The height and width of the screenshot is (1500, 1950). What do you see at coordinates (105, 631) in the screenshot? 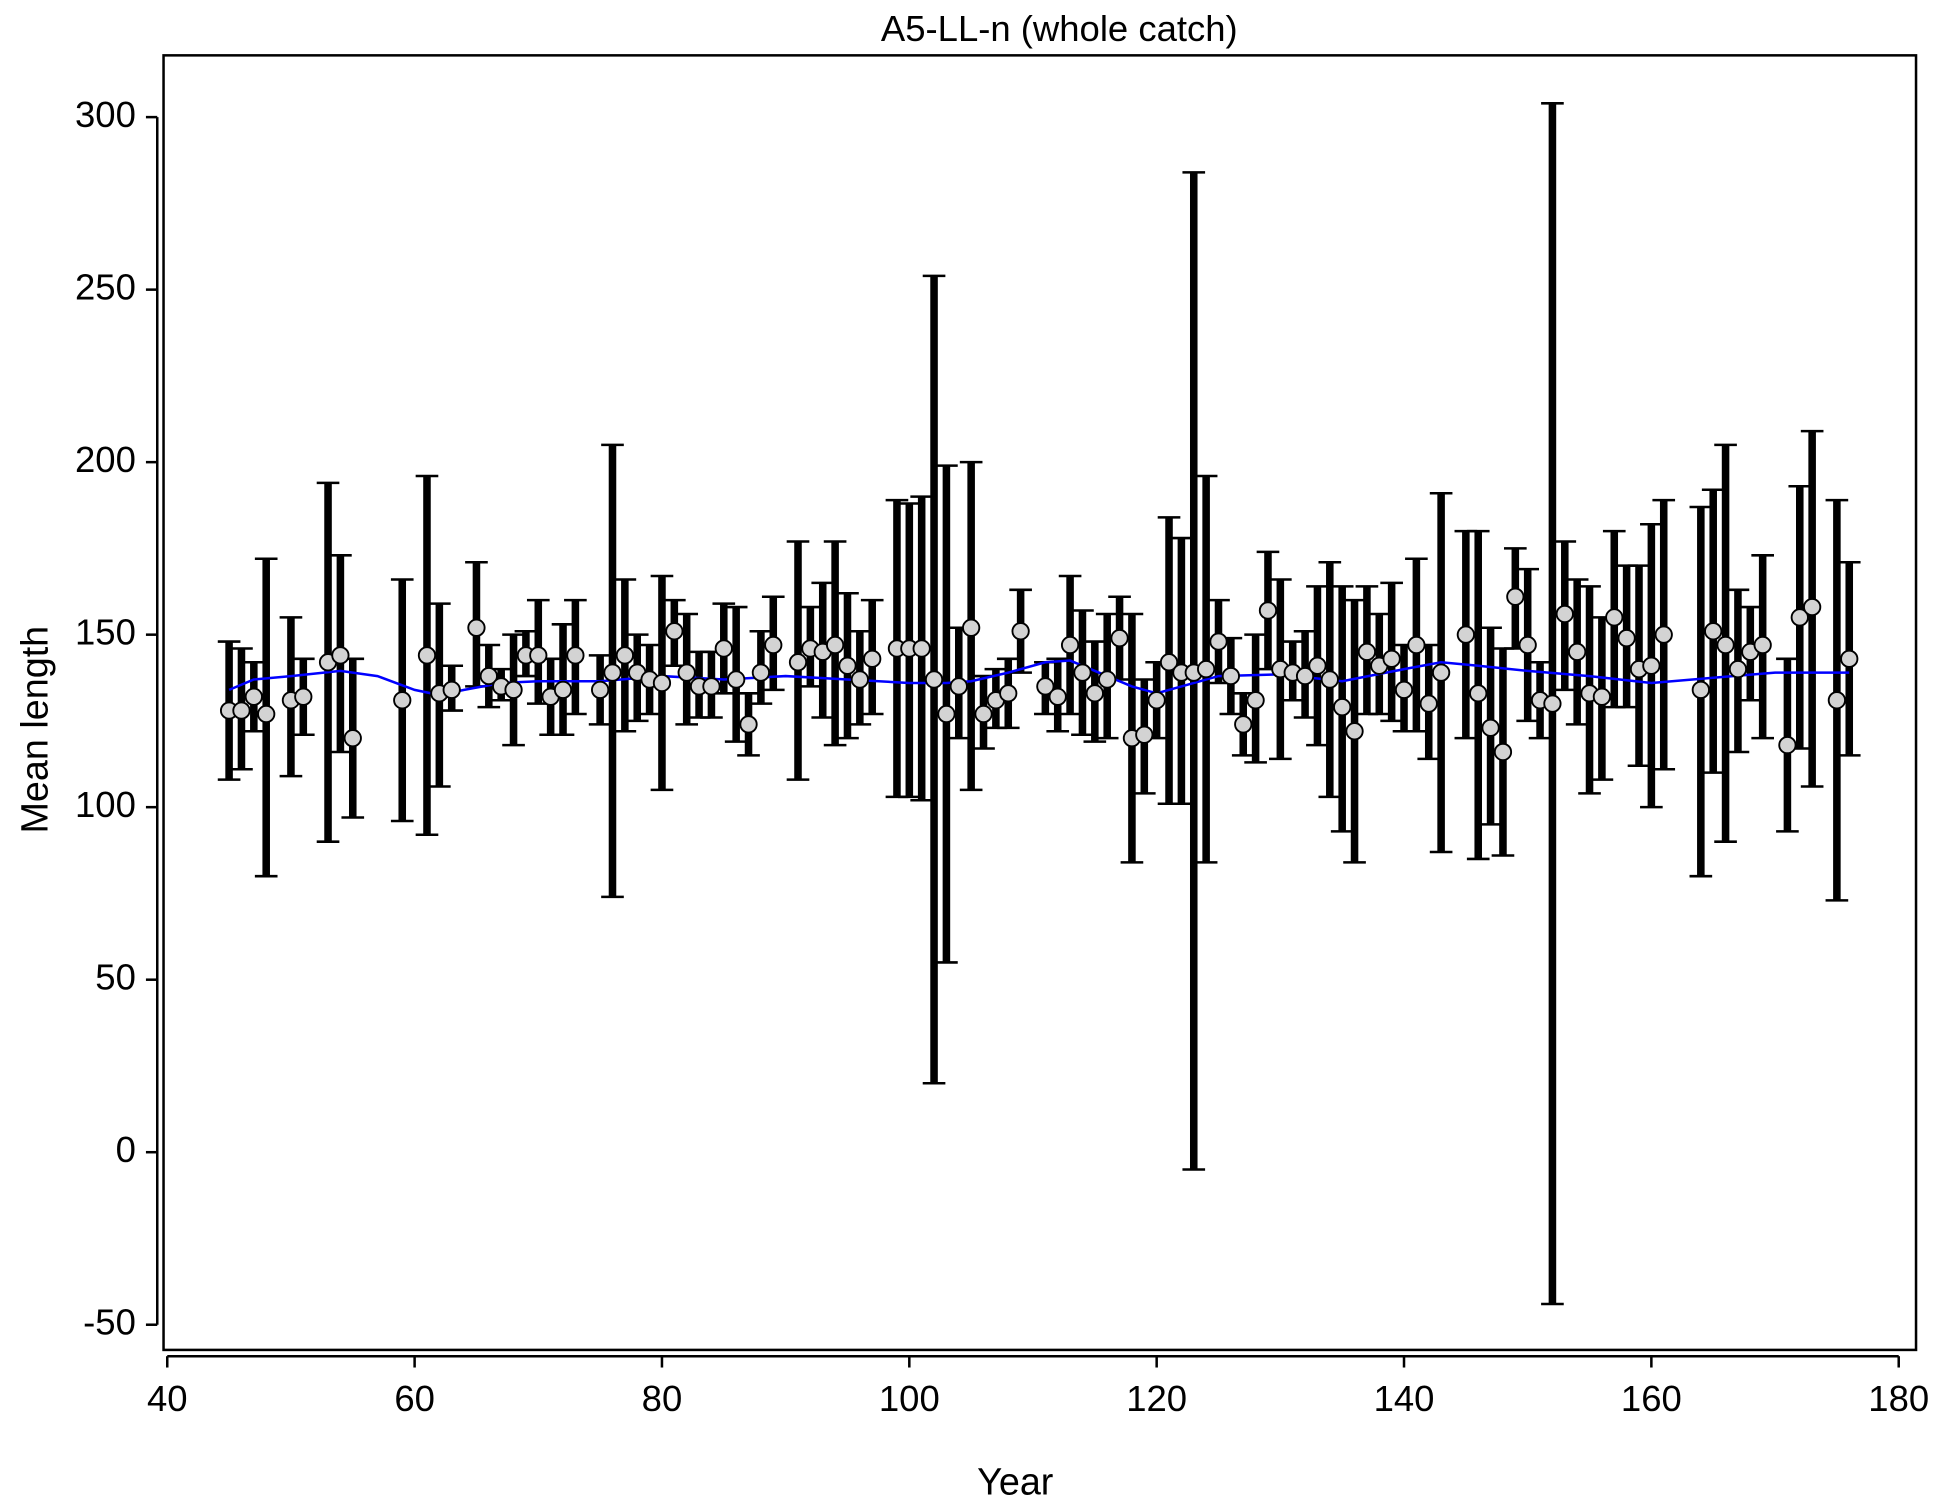
I see `y-tick-label: 150` at bounding box center [105, 631].